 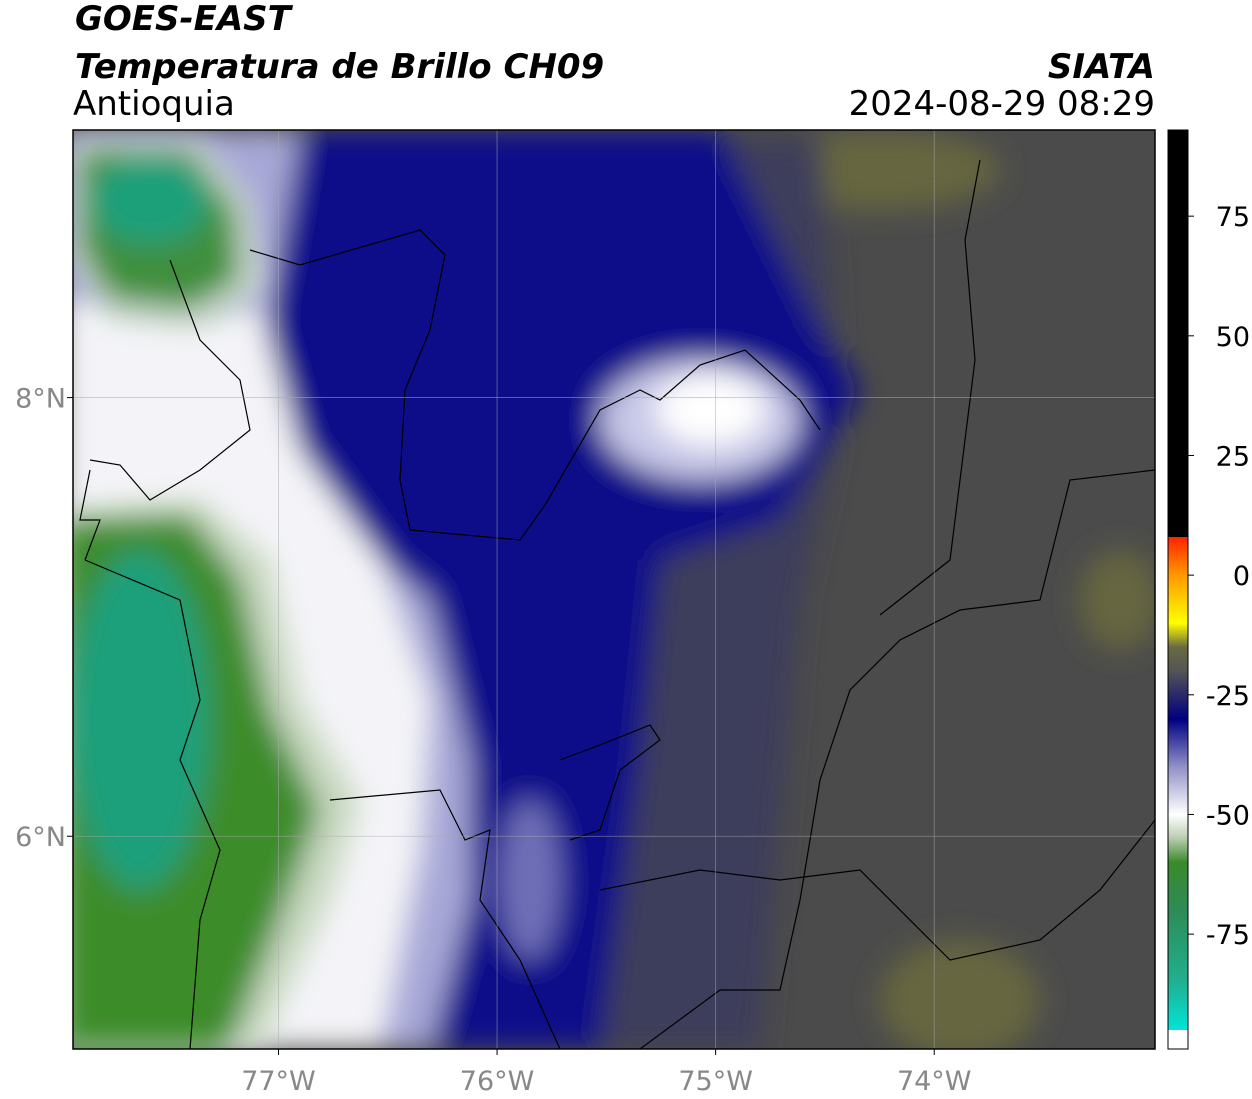 I want to click on x-tick-label: 75°W, so click(x=715, y=1081).